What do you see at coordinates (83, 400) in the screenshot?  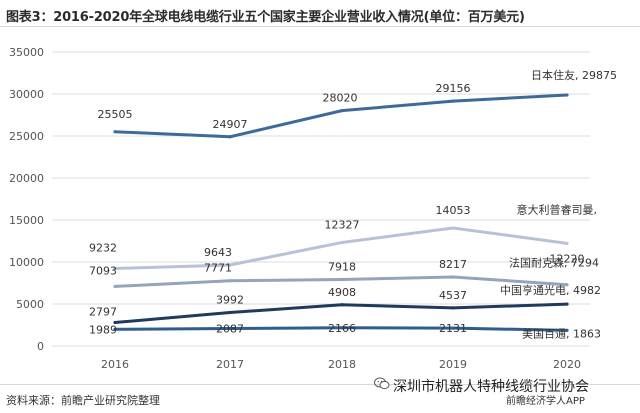 I see `source-note: 资料来源：前瞻产业研究院整理` at bounding box center [83, 400].